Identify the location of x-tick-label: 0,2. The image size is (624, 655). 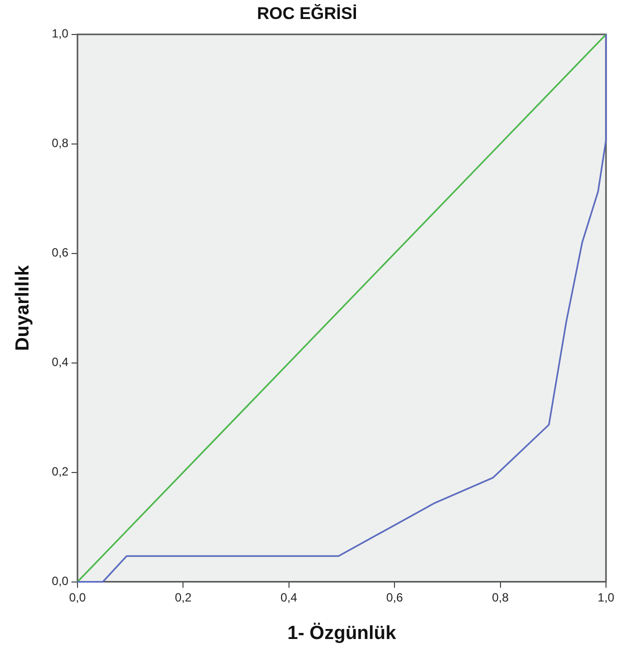
(183, 597).